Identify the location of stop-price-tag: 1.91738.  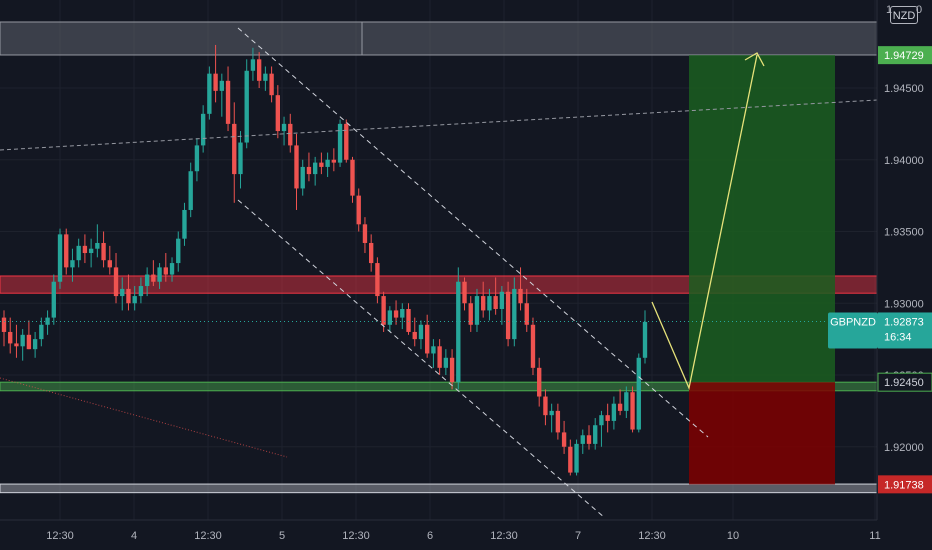
(905, 484).